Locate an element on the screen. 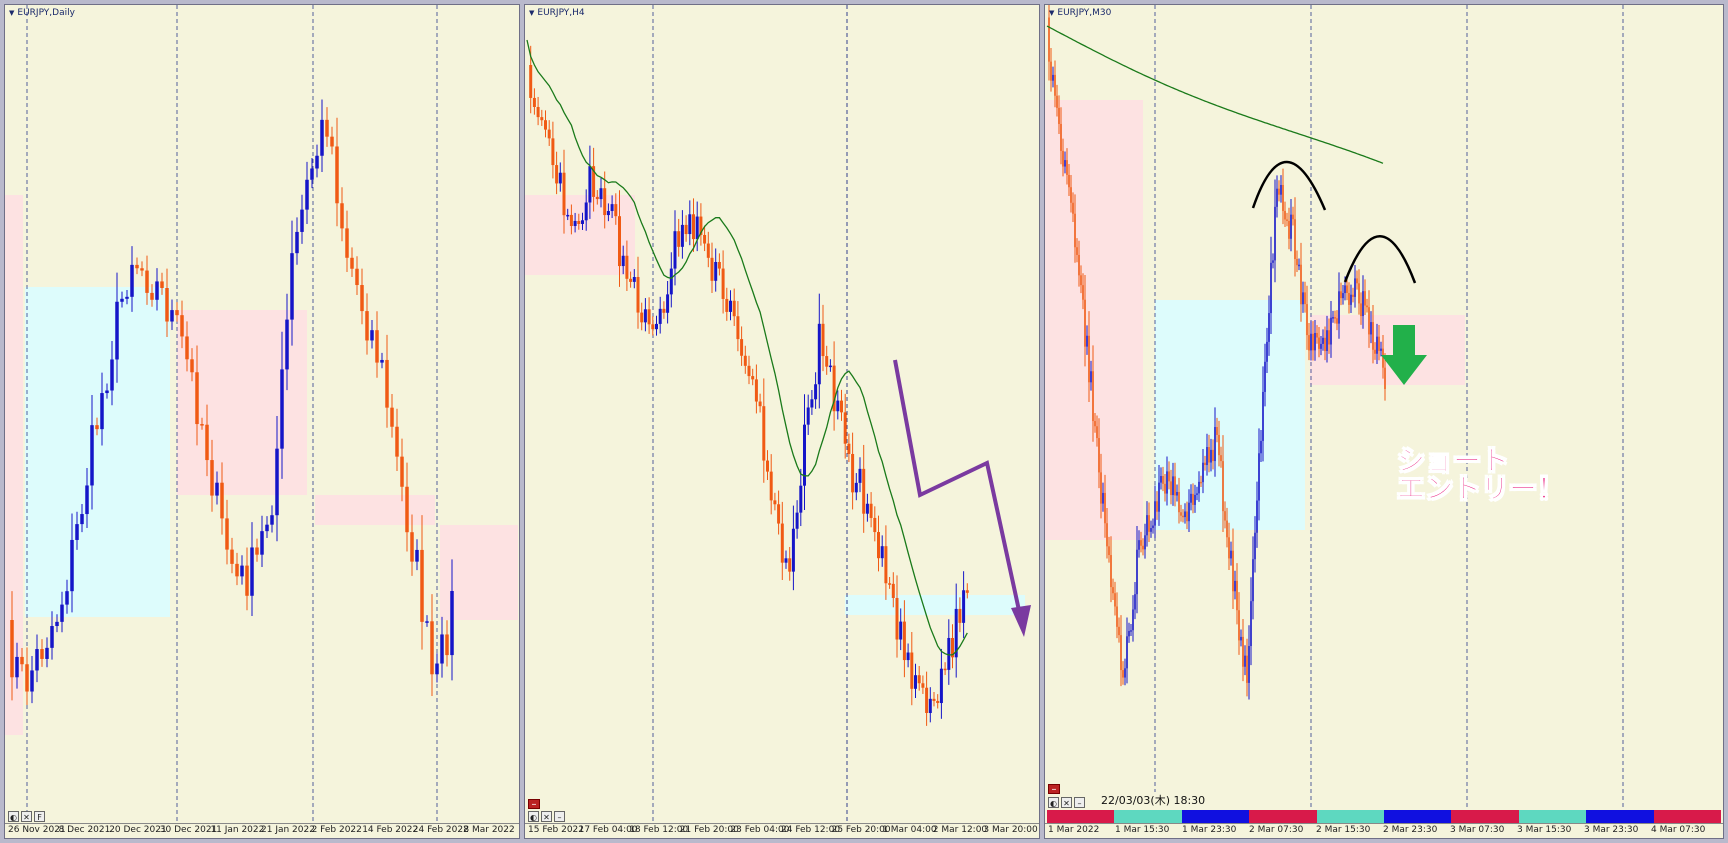 Image resolution: width=1728 pixels, height=843 pixels. chart-toolbar-m30: ◐ ✕ – is located at coordinates (1066, 802).